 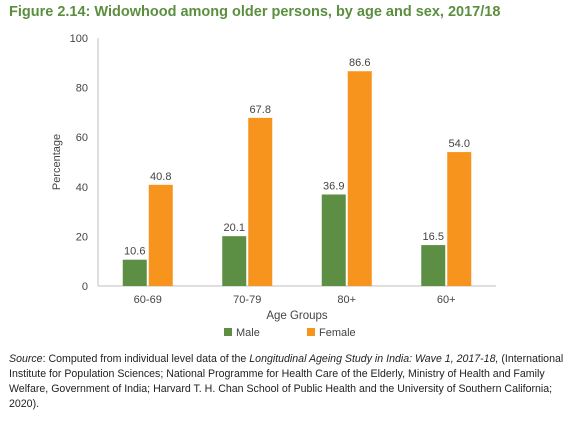 What do you see at coordinates (228, 332) in the screenshot?
I see `legend-swatch-male` at bounding box center [228, 332].